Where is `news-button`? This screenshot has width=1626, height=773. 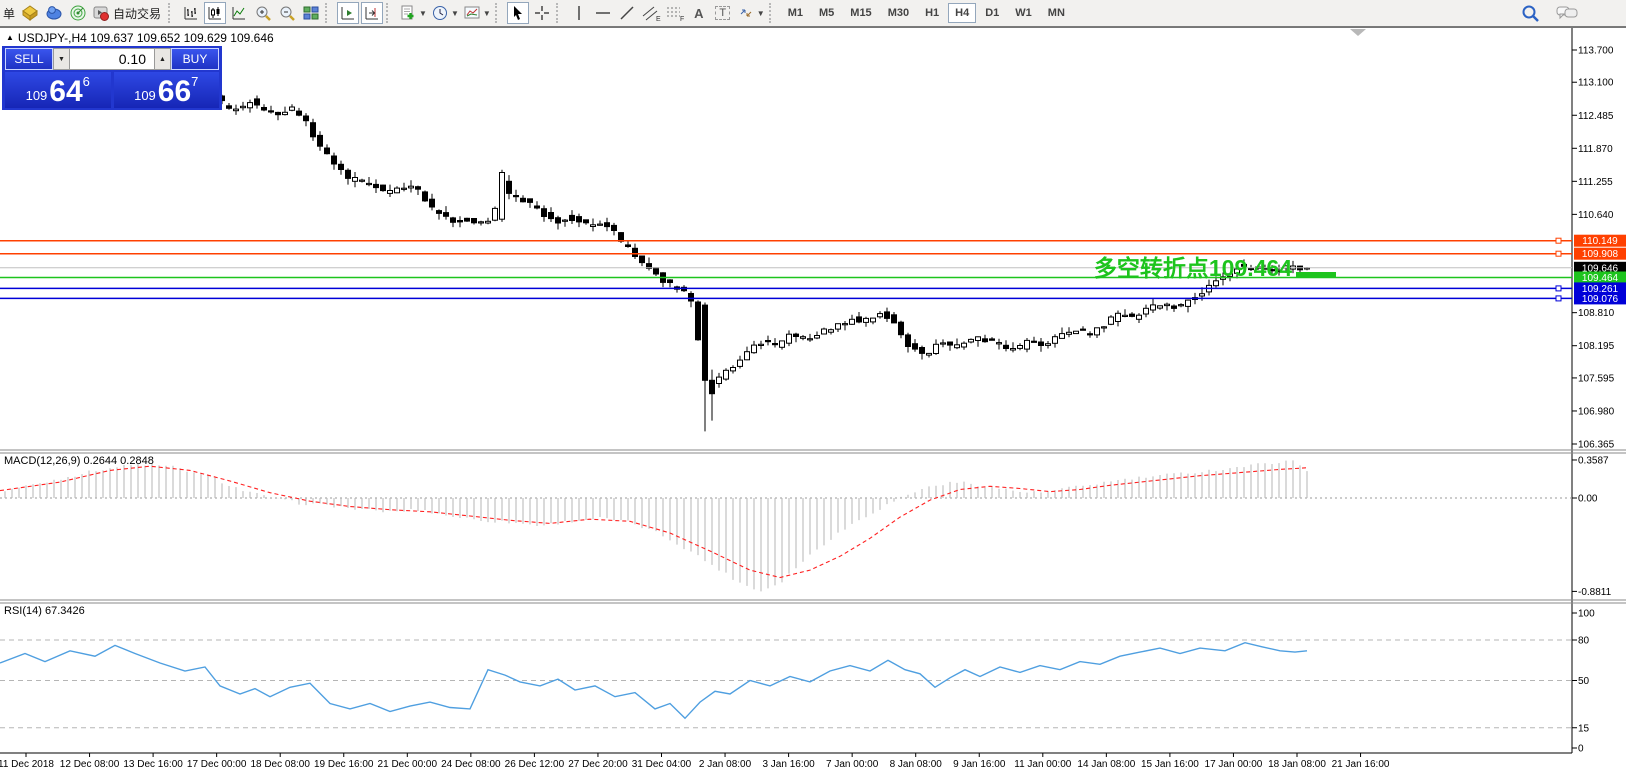
news-button is located at coordinates (78, 13).